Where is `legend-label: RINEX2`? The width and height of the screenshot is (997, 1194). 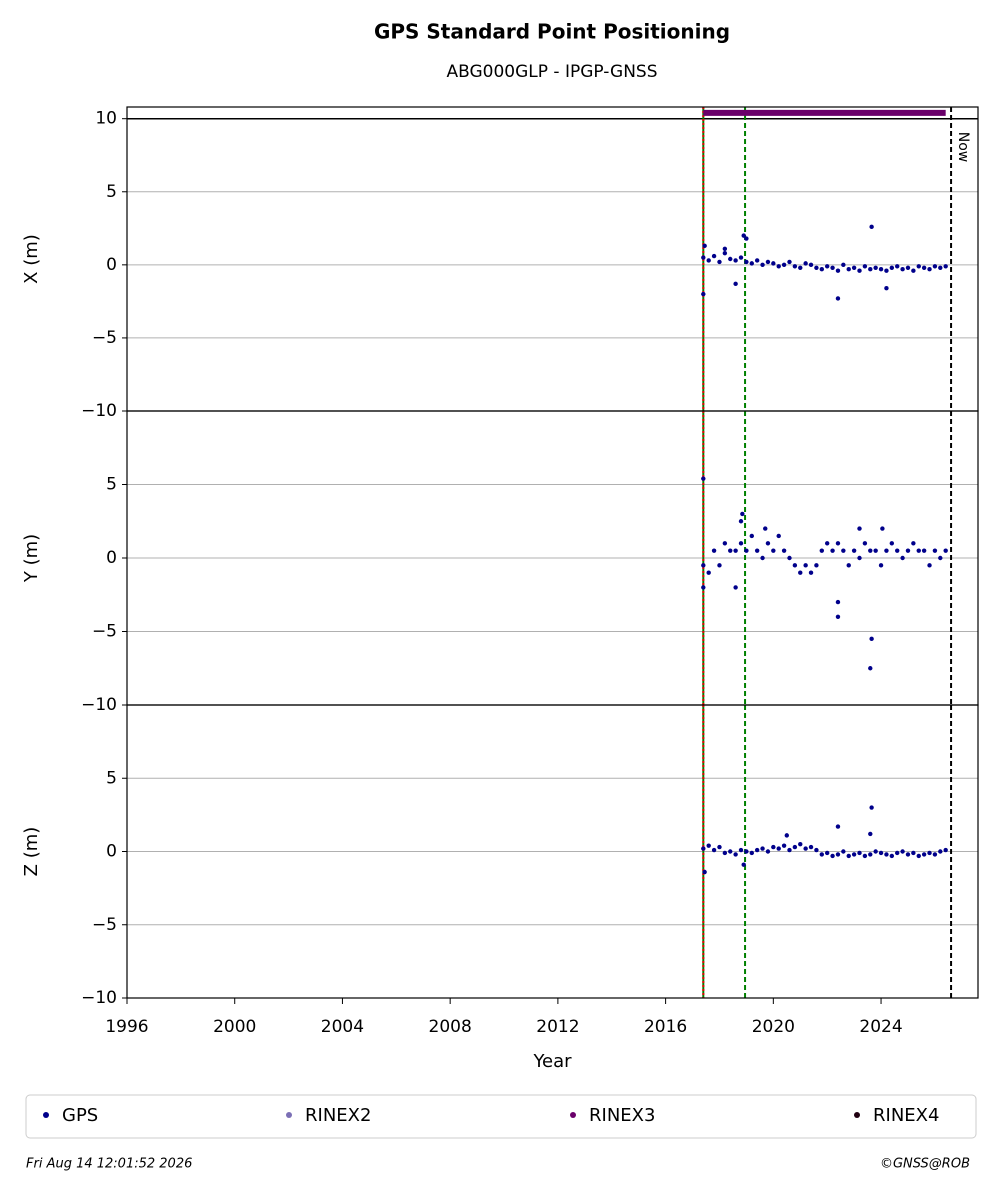
legend-label: RINEX2 is located at coordinates (338, 1115).